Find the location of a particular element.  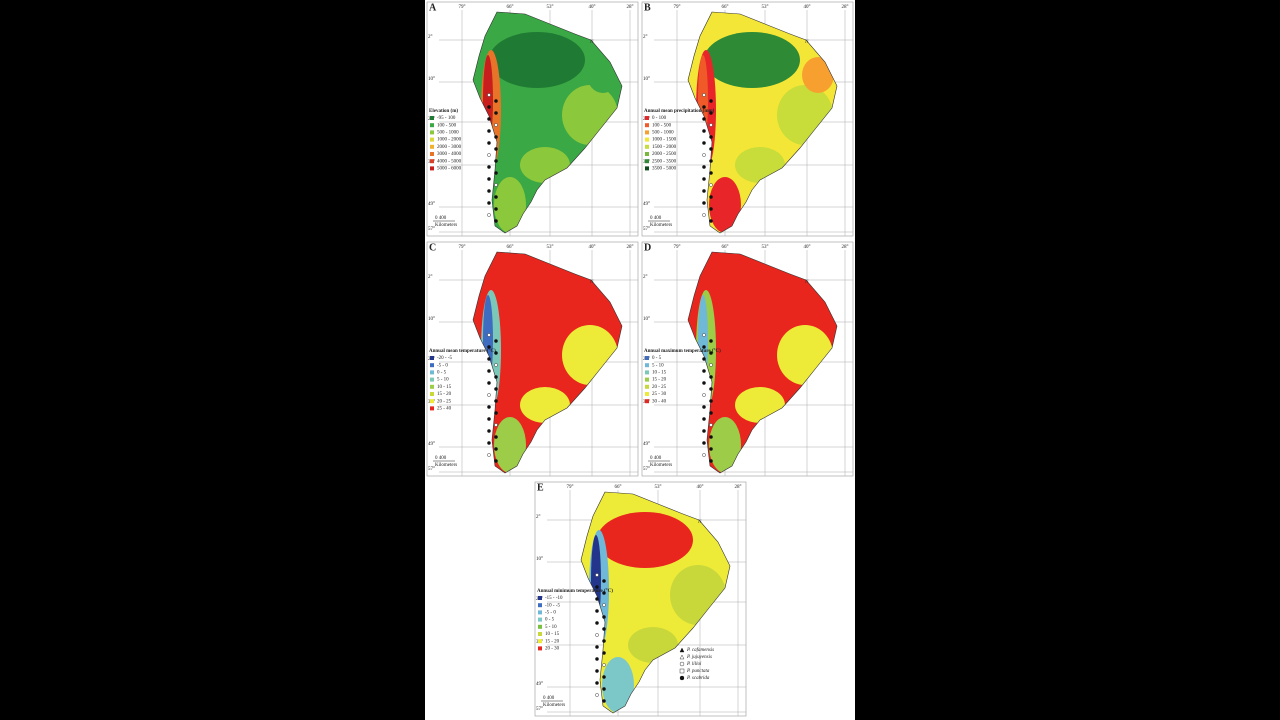

legend-label: -10 - -5 is located at coordinates (552, 605).